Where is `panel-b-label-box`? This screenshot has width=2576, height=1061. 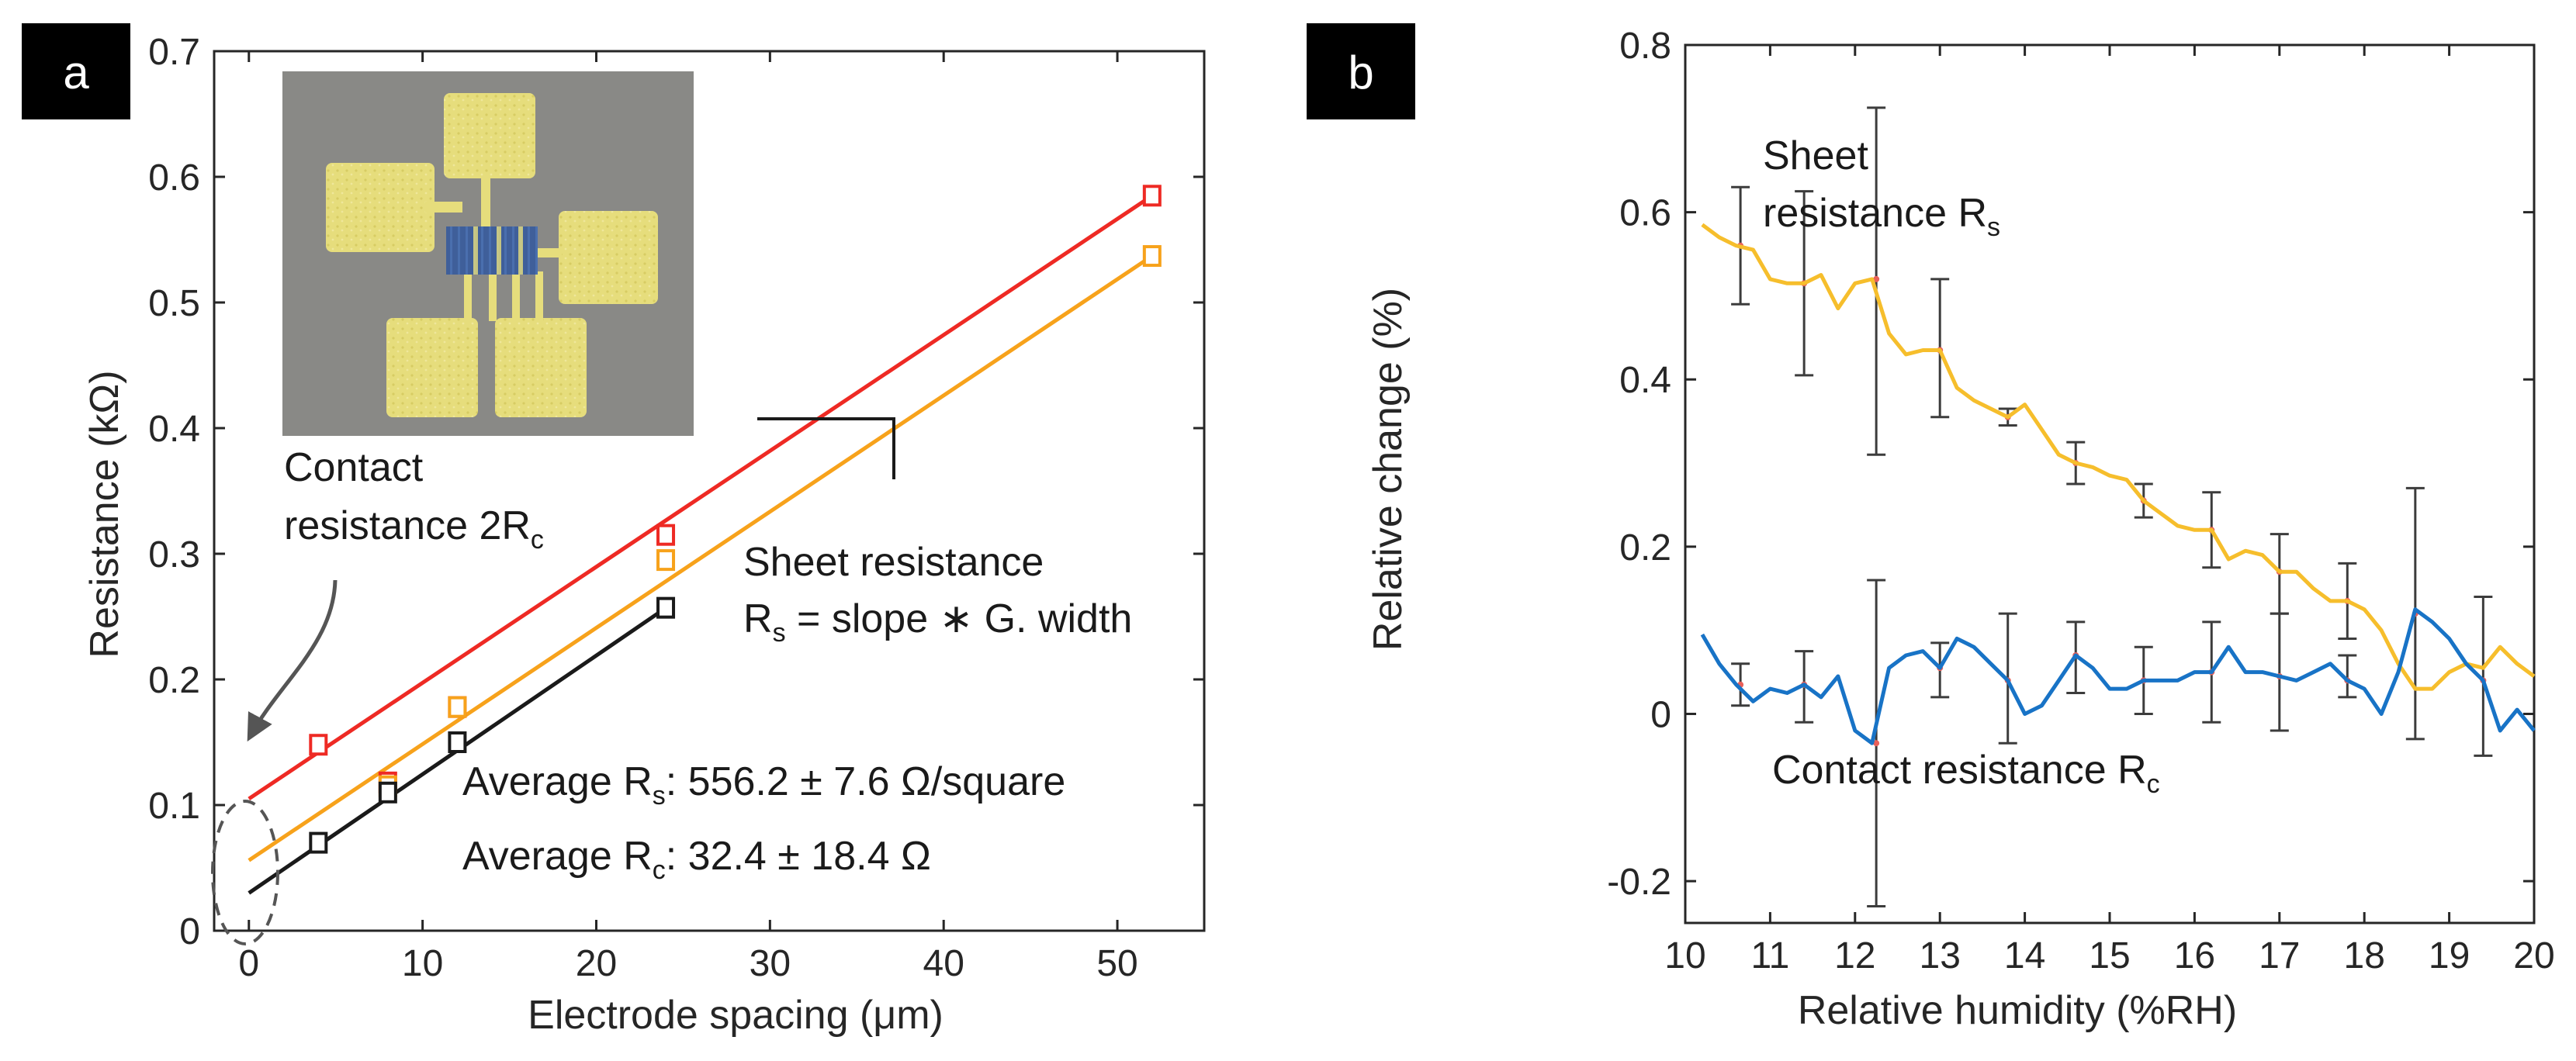
panel-b-label-box is located at coordinates (1361, 71).